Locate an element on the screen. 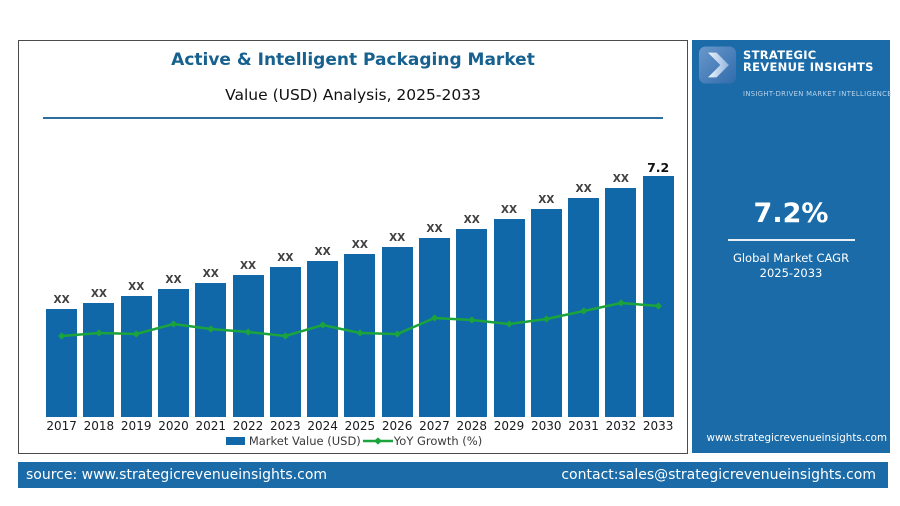  brand-name: STRATEGIC REVENUE INSIGHTS is located at coordinates (808, 61).